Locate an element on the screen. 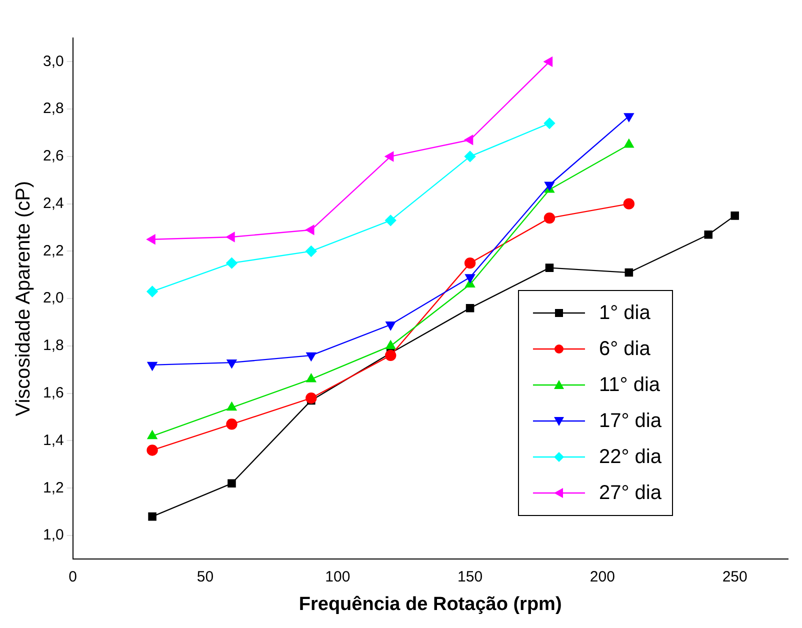 Image resolution: width=802 pixels, height=628 pixels. y-tick-label: 1,6 is located at coordinates (53, 393).